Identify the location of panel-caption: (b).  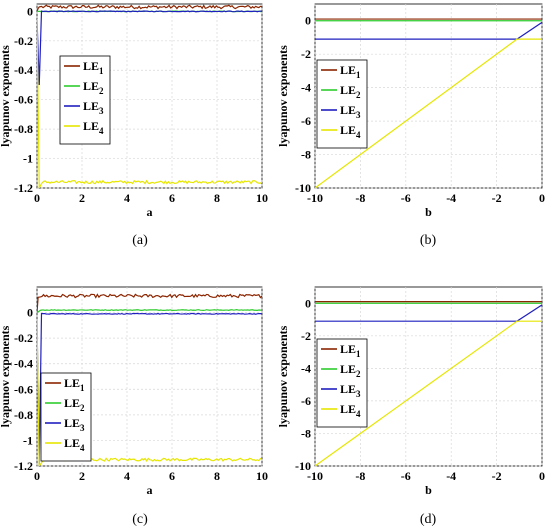
(428, 240).